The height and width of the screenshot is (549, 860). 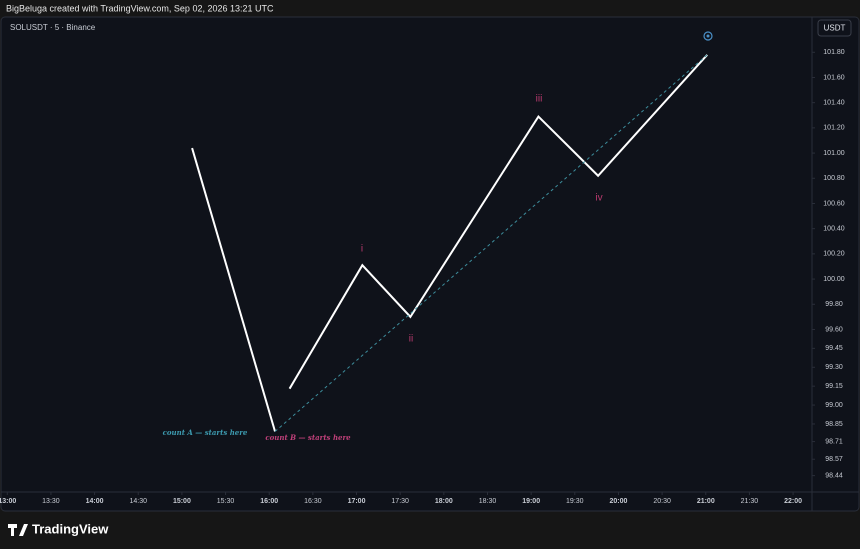 What do you see at coordinates (51, 501) in the screenshot?
I see `x-tick-label: 13:30` at bounding box center [51, 501].